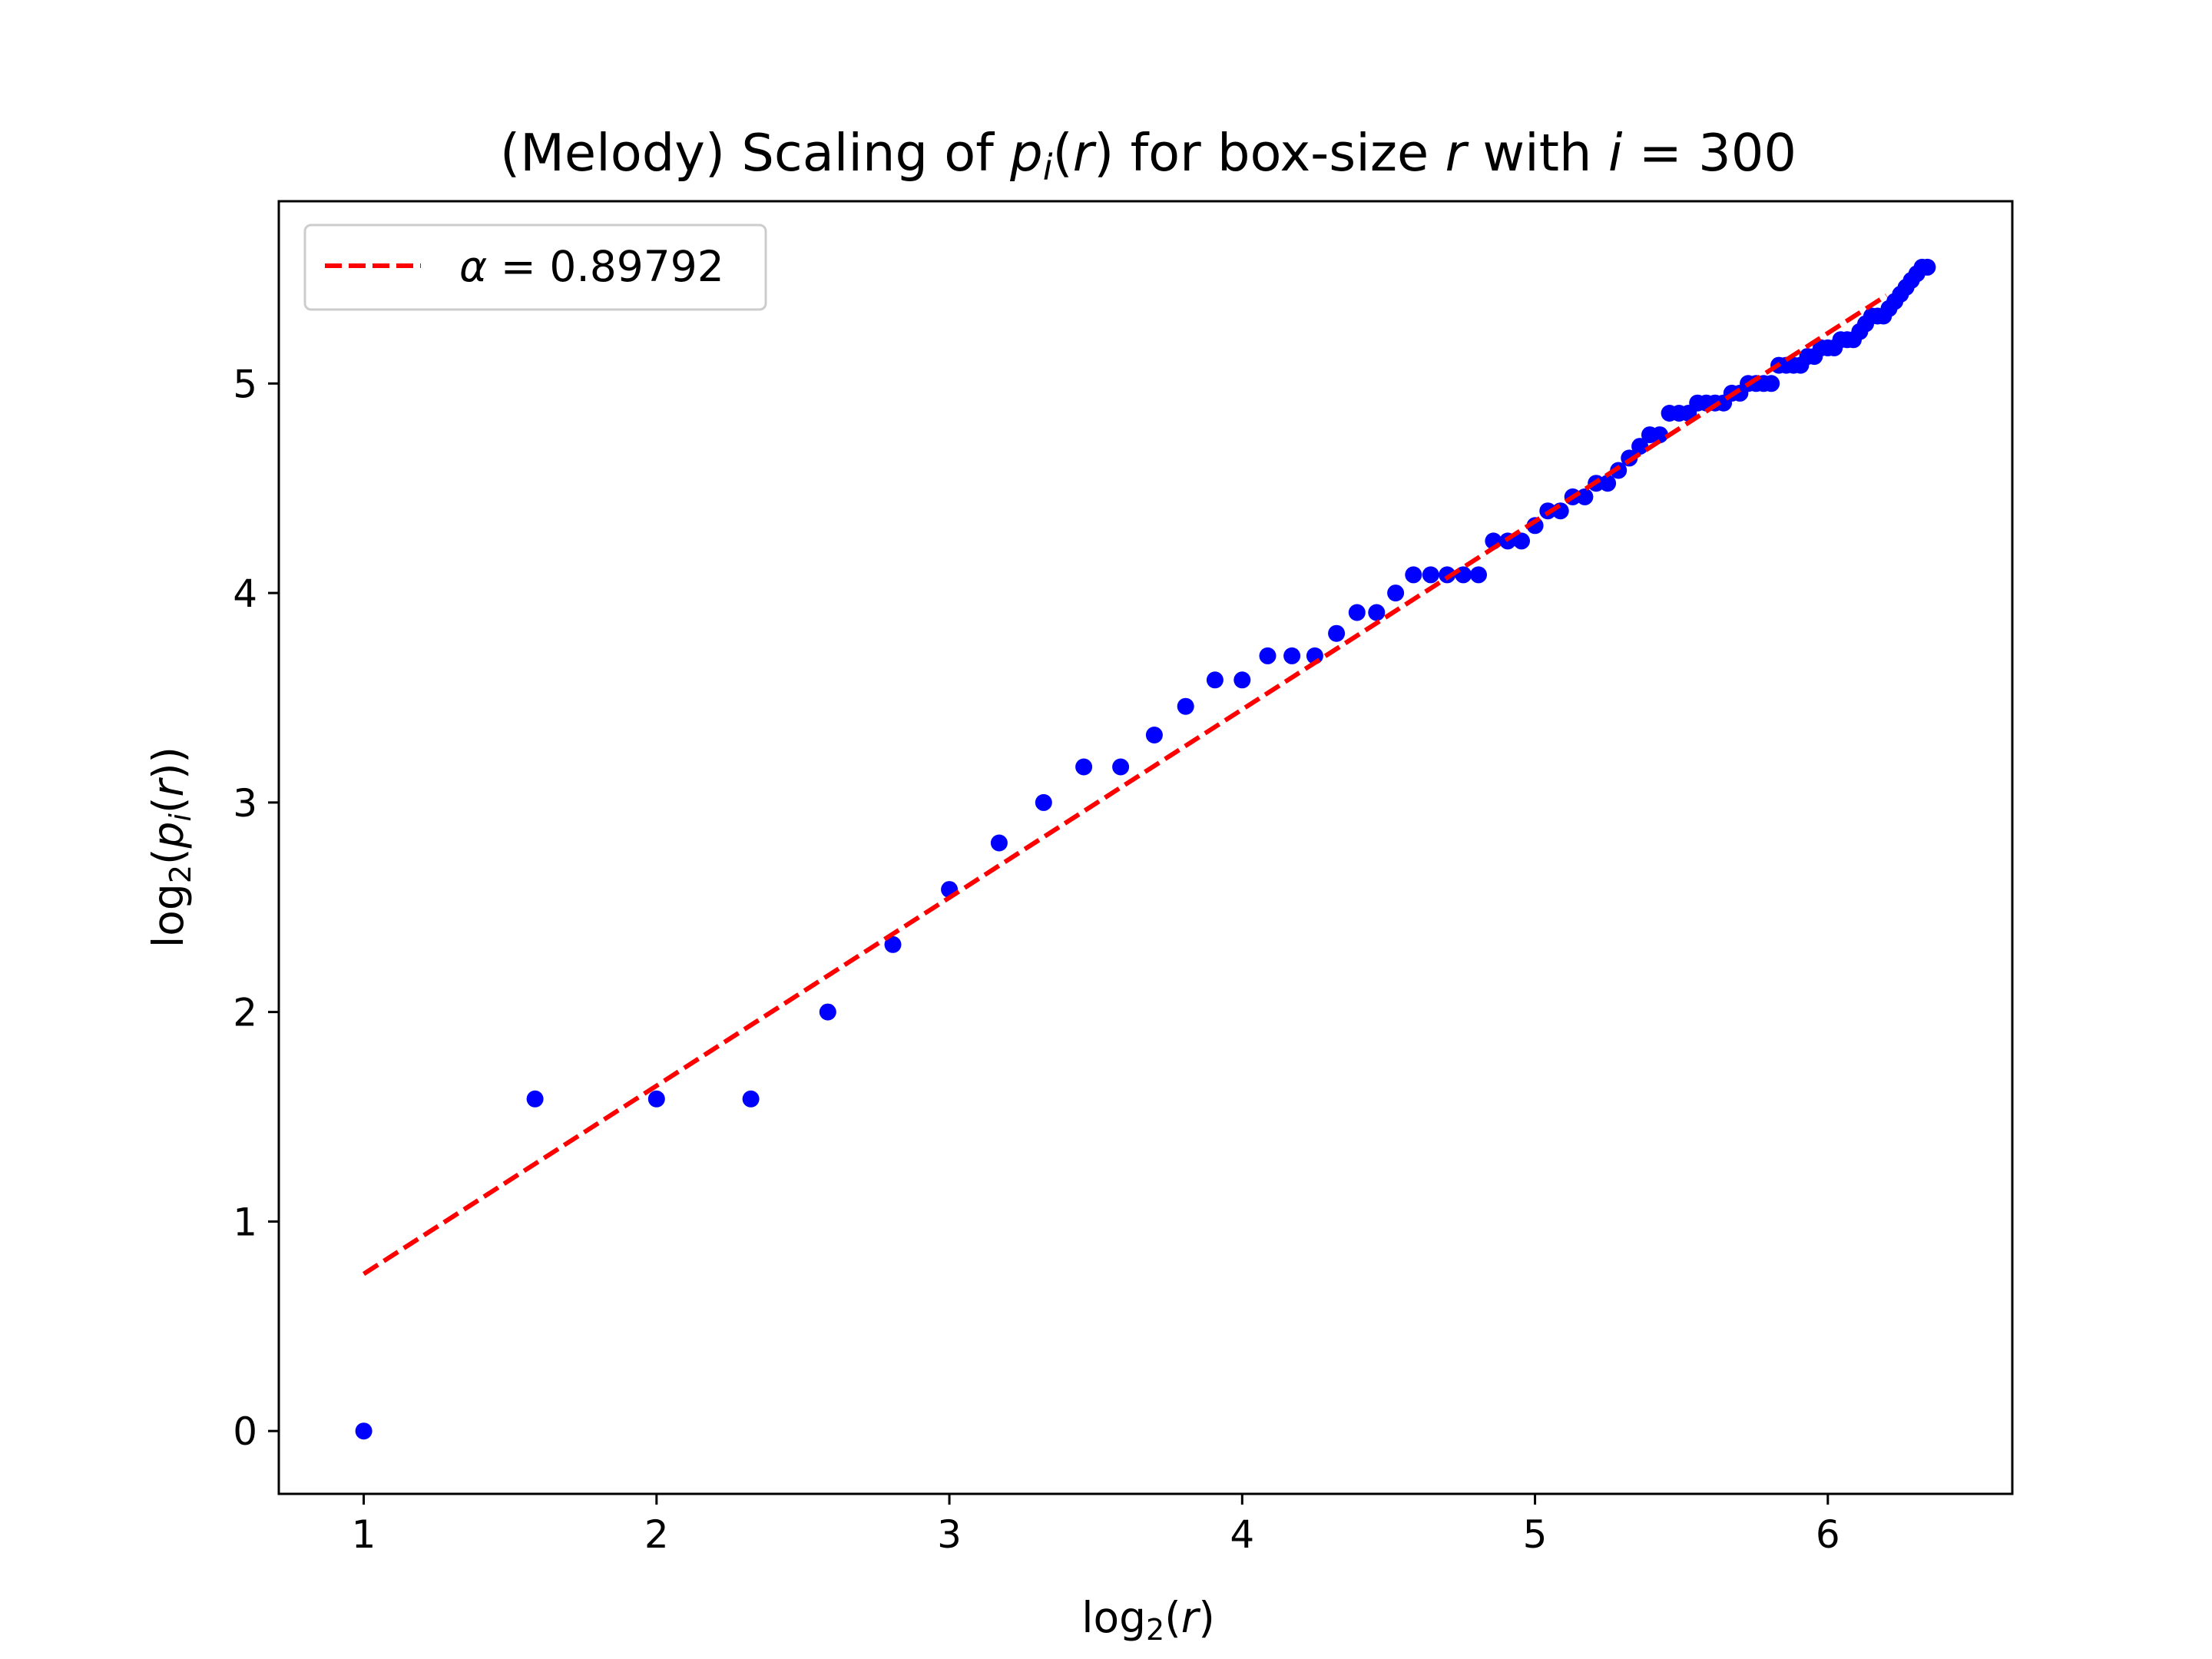  Describe the element at coordinates (1242, 1534) in the screenshot. I see `x-tick-label: 4` at that location.